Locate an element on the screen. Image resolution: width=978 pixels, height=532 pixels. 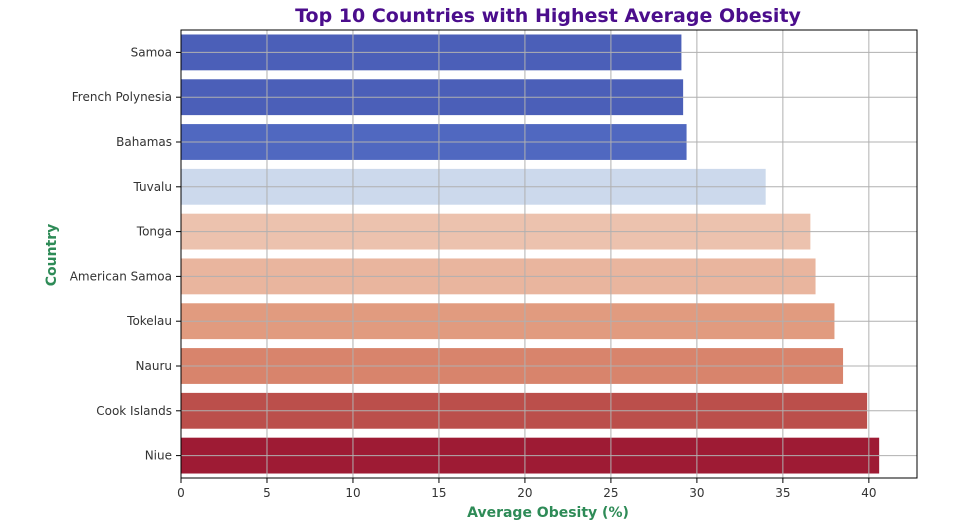
x-tick-label: 5 is located at coordinates (267, 493).